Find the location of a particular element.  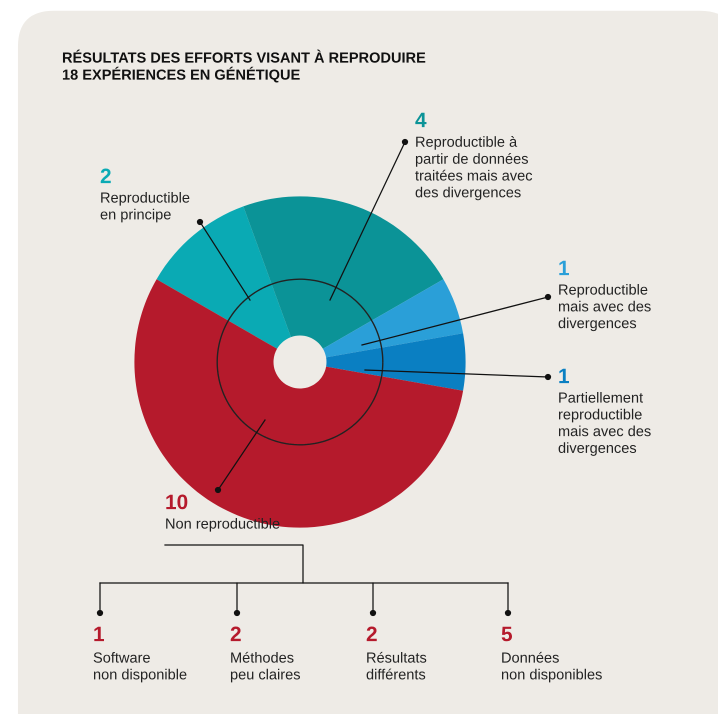

text: 2 Résultats différents is located at coordinates (396, 653).